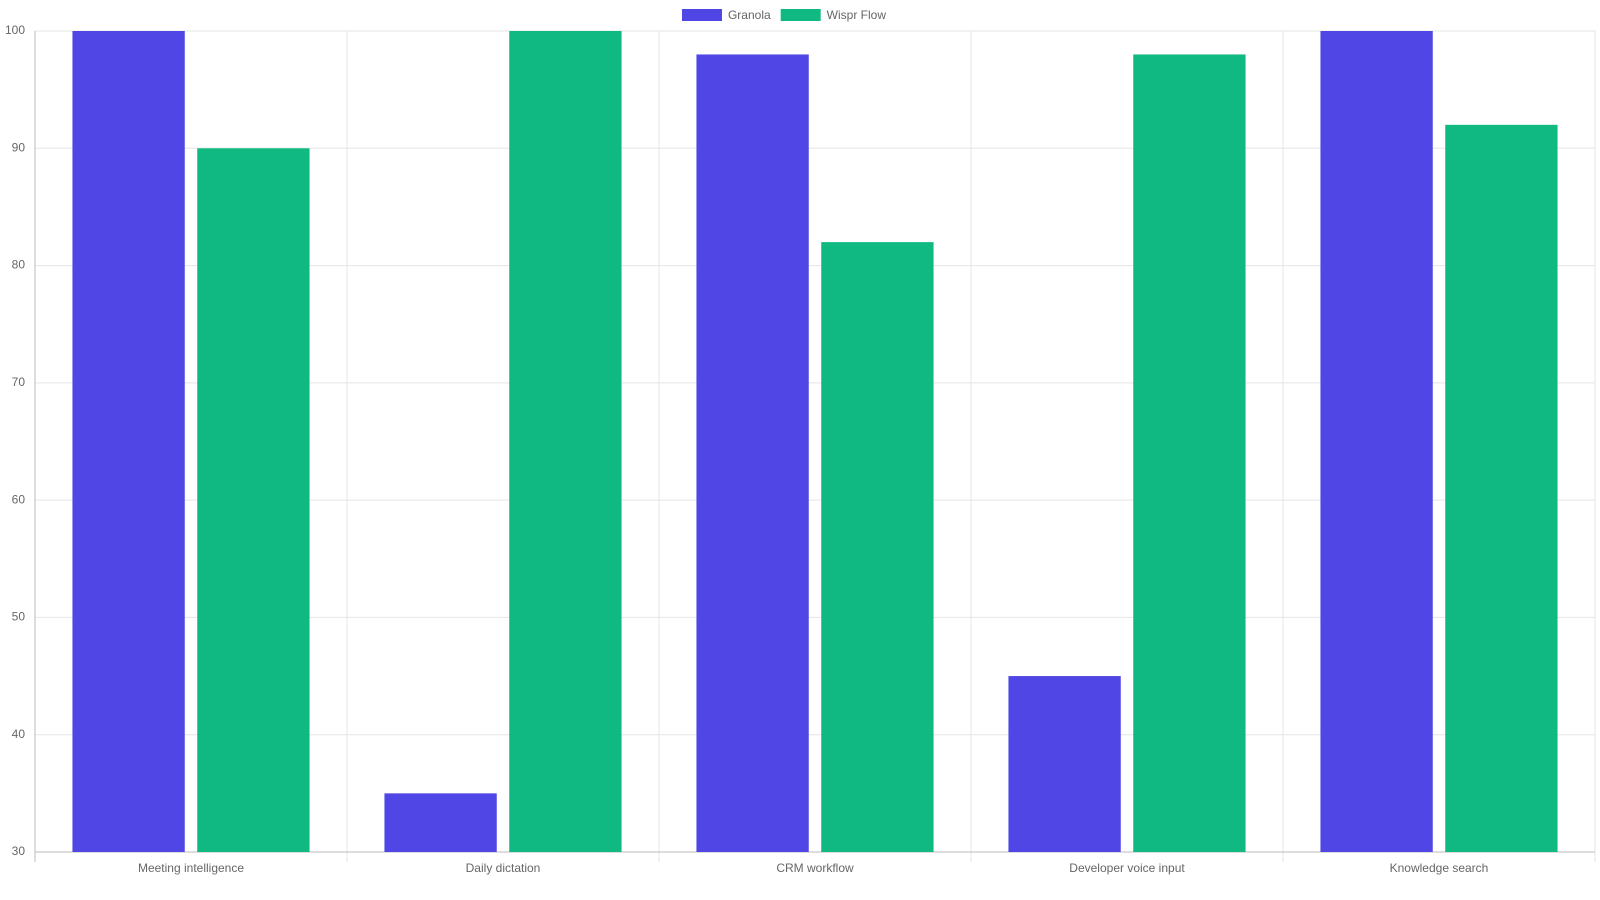 Image resolution: width=1600 pixels, height=900 pixels. I want to click on legend-label: Granola, so click(749, 15).